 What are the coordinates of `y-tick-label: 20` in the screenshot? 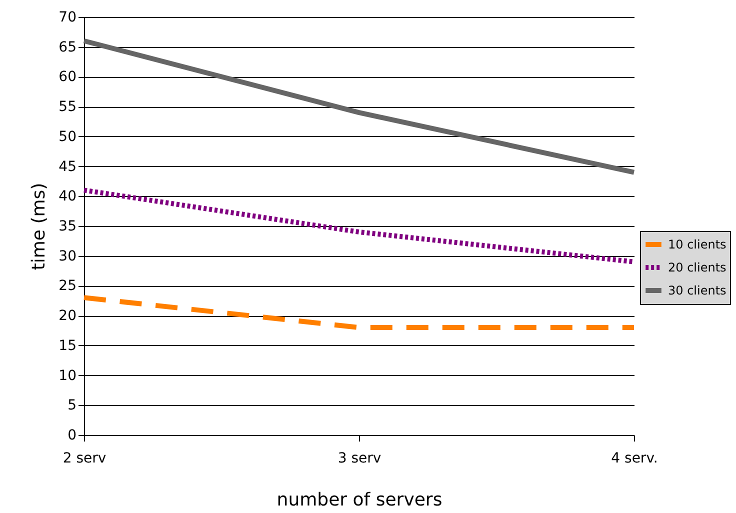 It's located at (67, 316).